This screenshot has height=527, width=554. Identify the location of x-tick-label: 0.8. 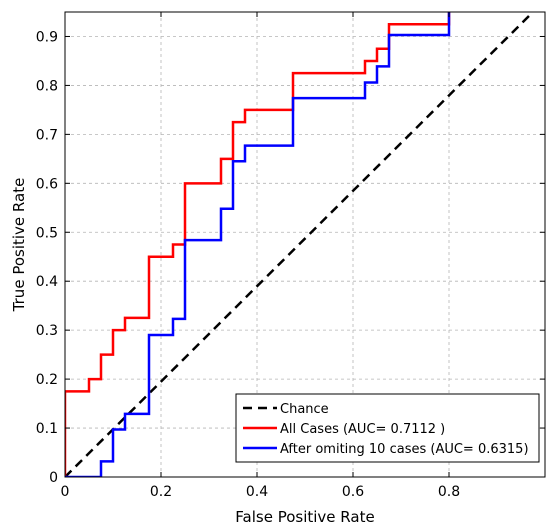
(449, 492).